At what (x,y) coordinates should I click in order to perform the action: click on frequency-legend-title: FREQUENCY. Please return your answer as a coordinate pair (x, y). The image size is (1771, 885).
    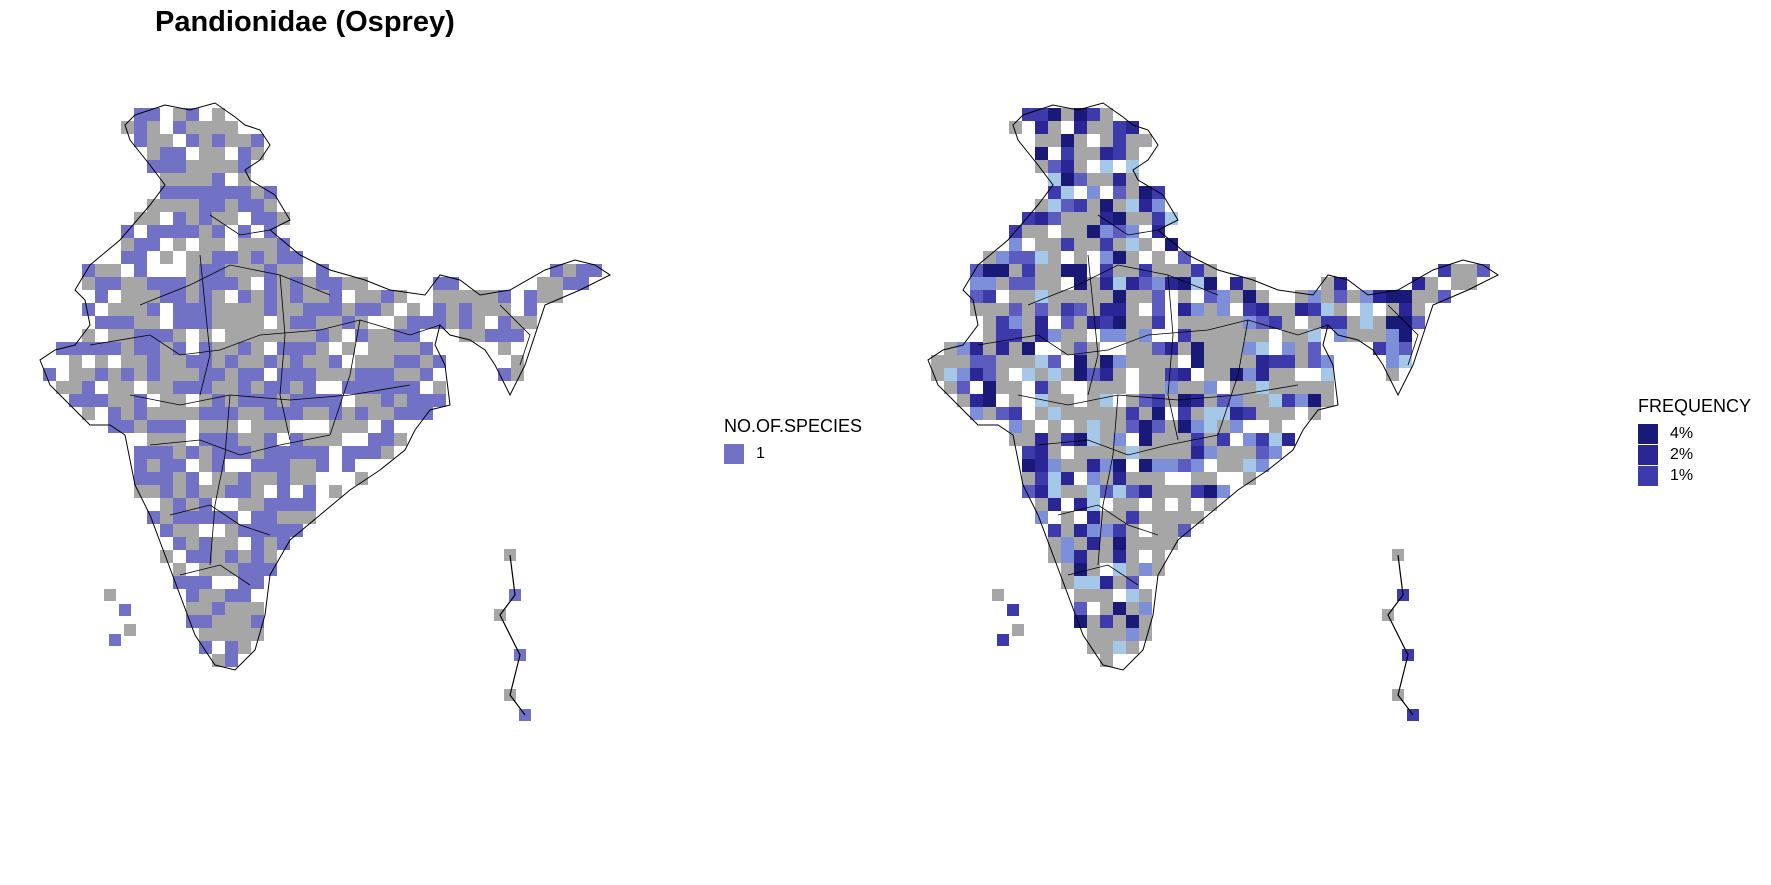
    Looking at the image, I should click on (1695, 406).